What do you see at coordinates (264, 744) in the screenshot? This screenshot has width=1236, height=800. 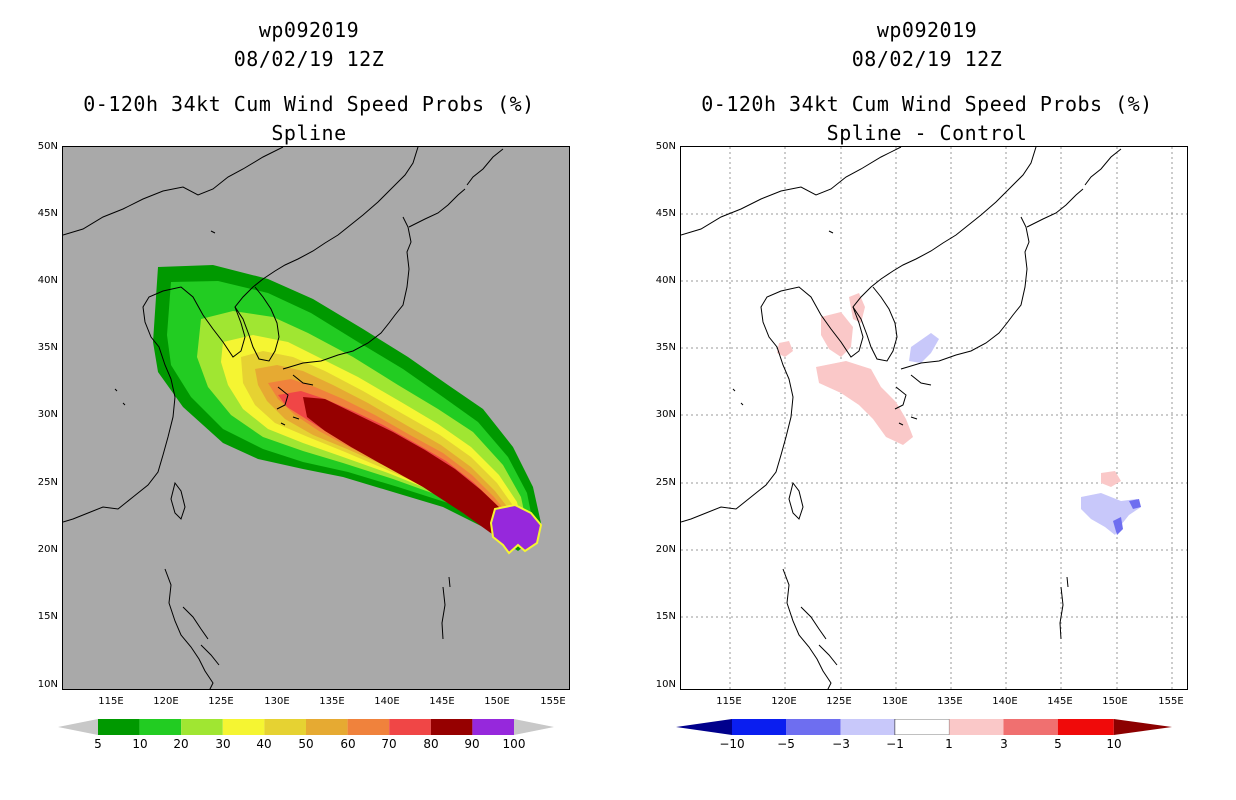 I see `colorbar-label: 40` at bounding box center [264, 744].